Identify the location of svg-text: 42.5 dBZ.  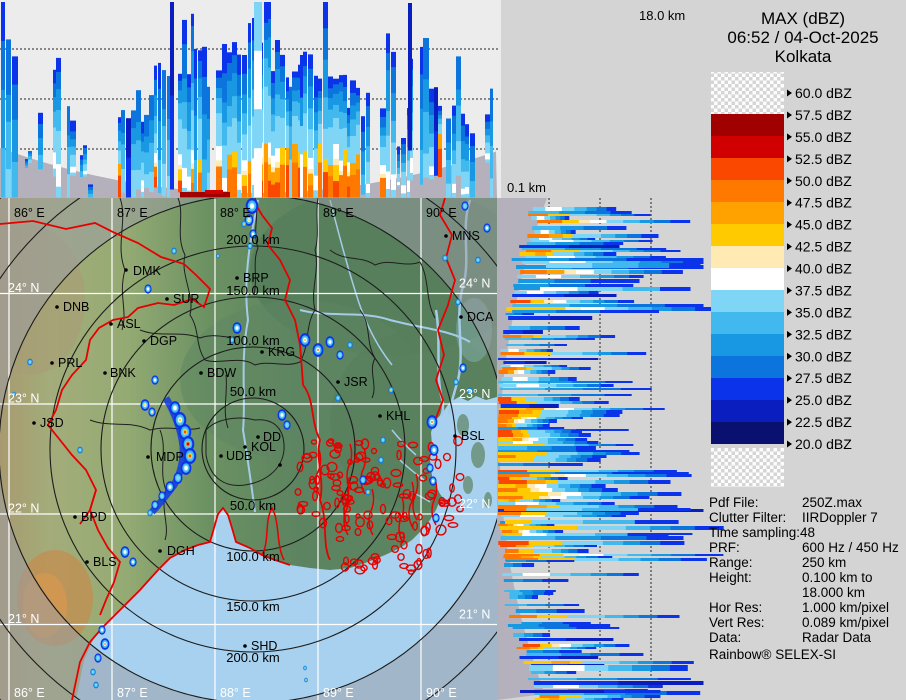
(823, 247).